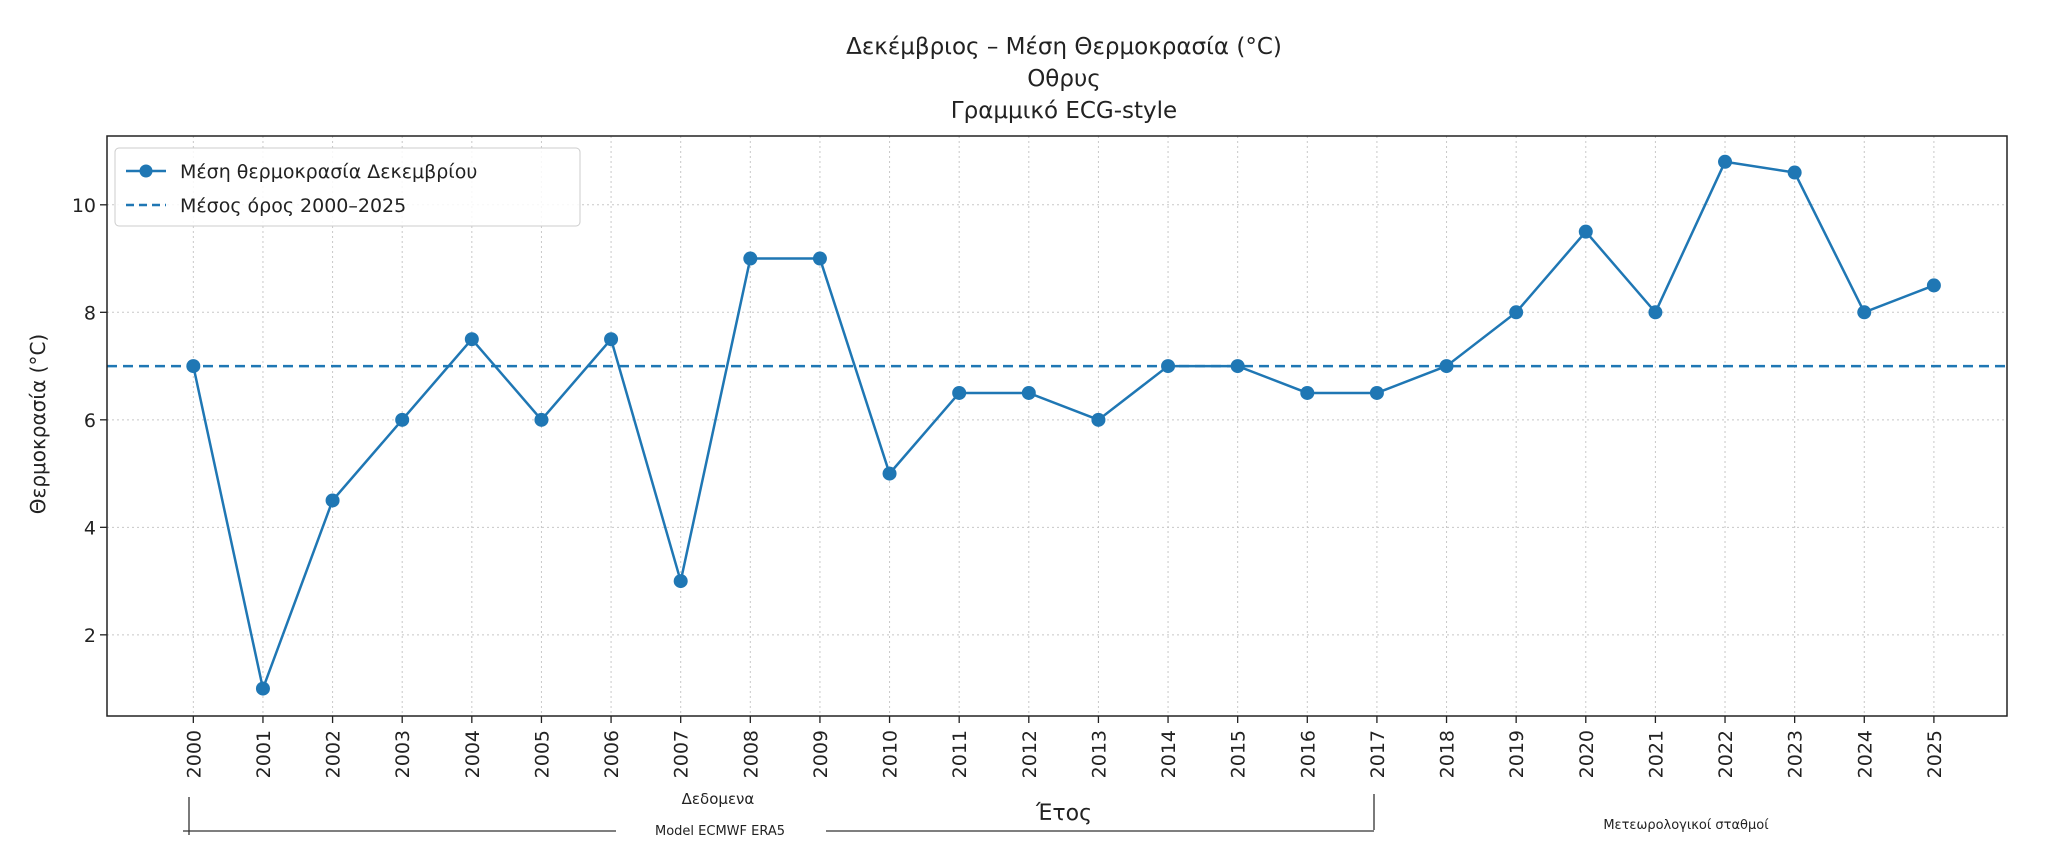  I want to click on chart-title-line-3: Γραμμικό ECG-style, so click(1064, 111).